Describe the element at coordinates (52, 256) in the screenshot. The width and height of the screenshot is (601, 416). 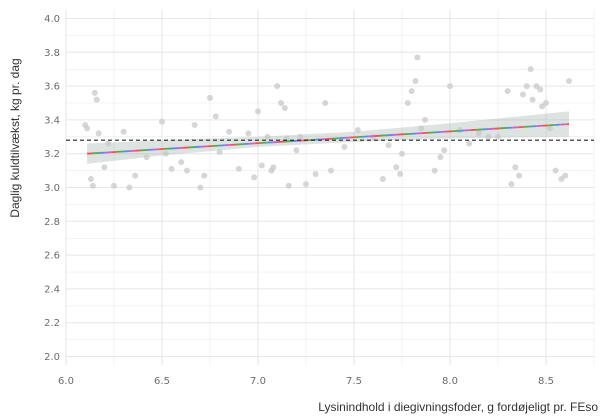
I see `y-tick-label: 2.6` at that location.